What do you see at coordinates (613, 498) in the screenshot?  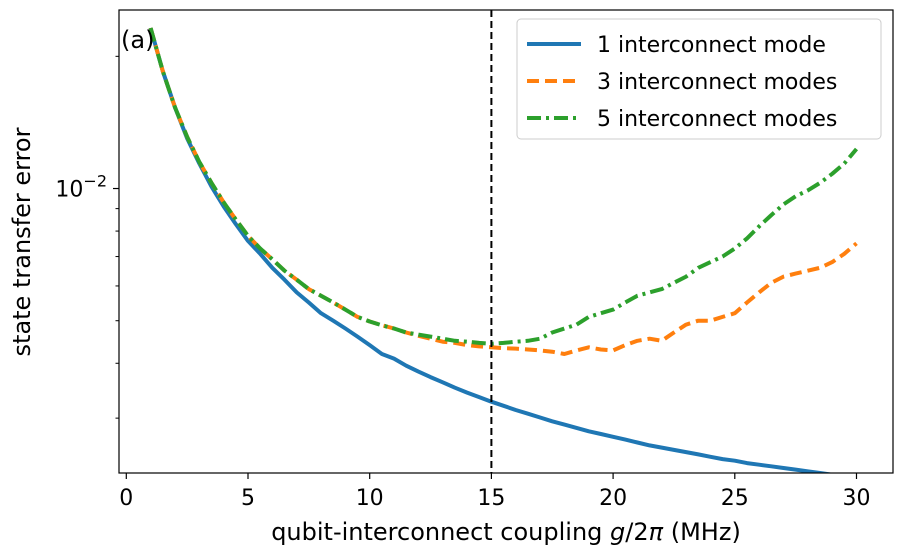 I see `x-tick-label: 20` at bounding box center [613, 498].